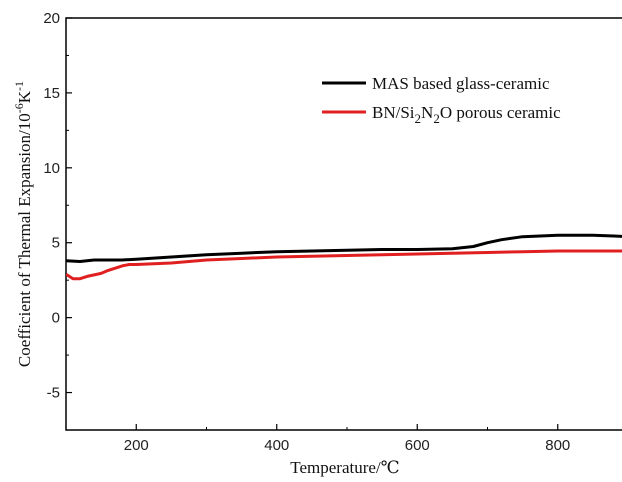  I want to click on y-tick-label: 15, so click(51, 93).